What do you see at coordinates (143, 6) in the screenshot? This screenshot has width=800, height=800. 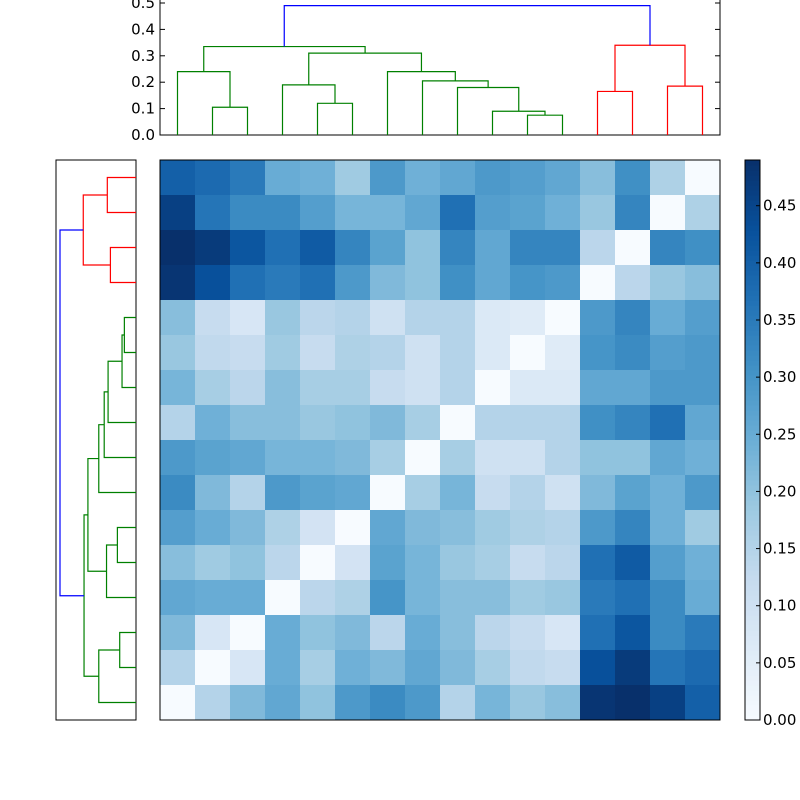 I see `y-tick-label: 0.5` at bounding box center [143, 6].